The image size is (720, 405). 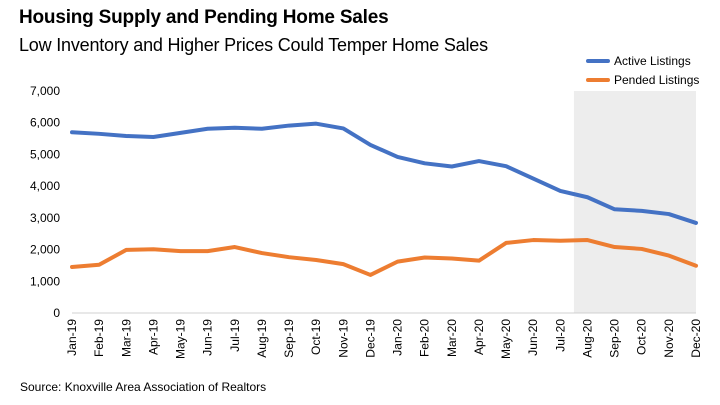 What do you see at coordinates (153, 337) in the screenshot?
I see `x-tick-label: Apr-19` at bounding box center [153, 337].